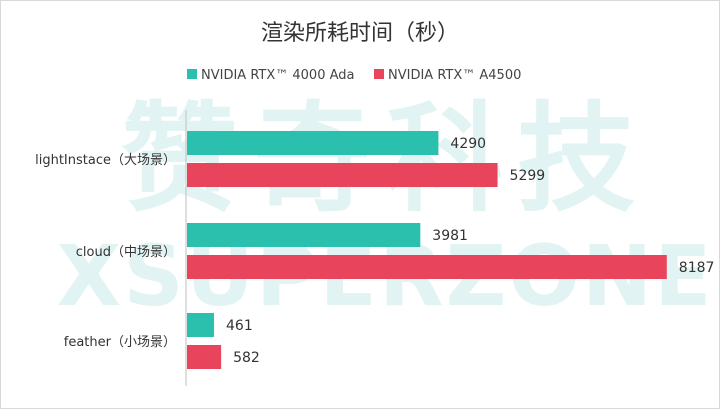  I want to click on category-label: lightInstace（大场景）, so click(105, 160).